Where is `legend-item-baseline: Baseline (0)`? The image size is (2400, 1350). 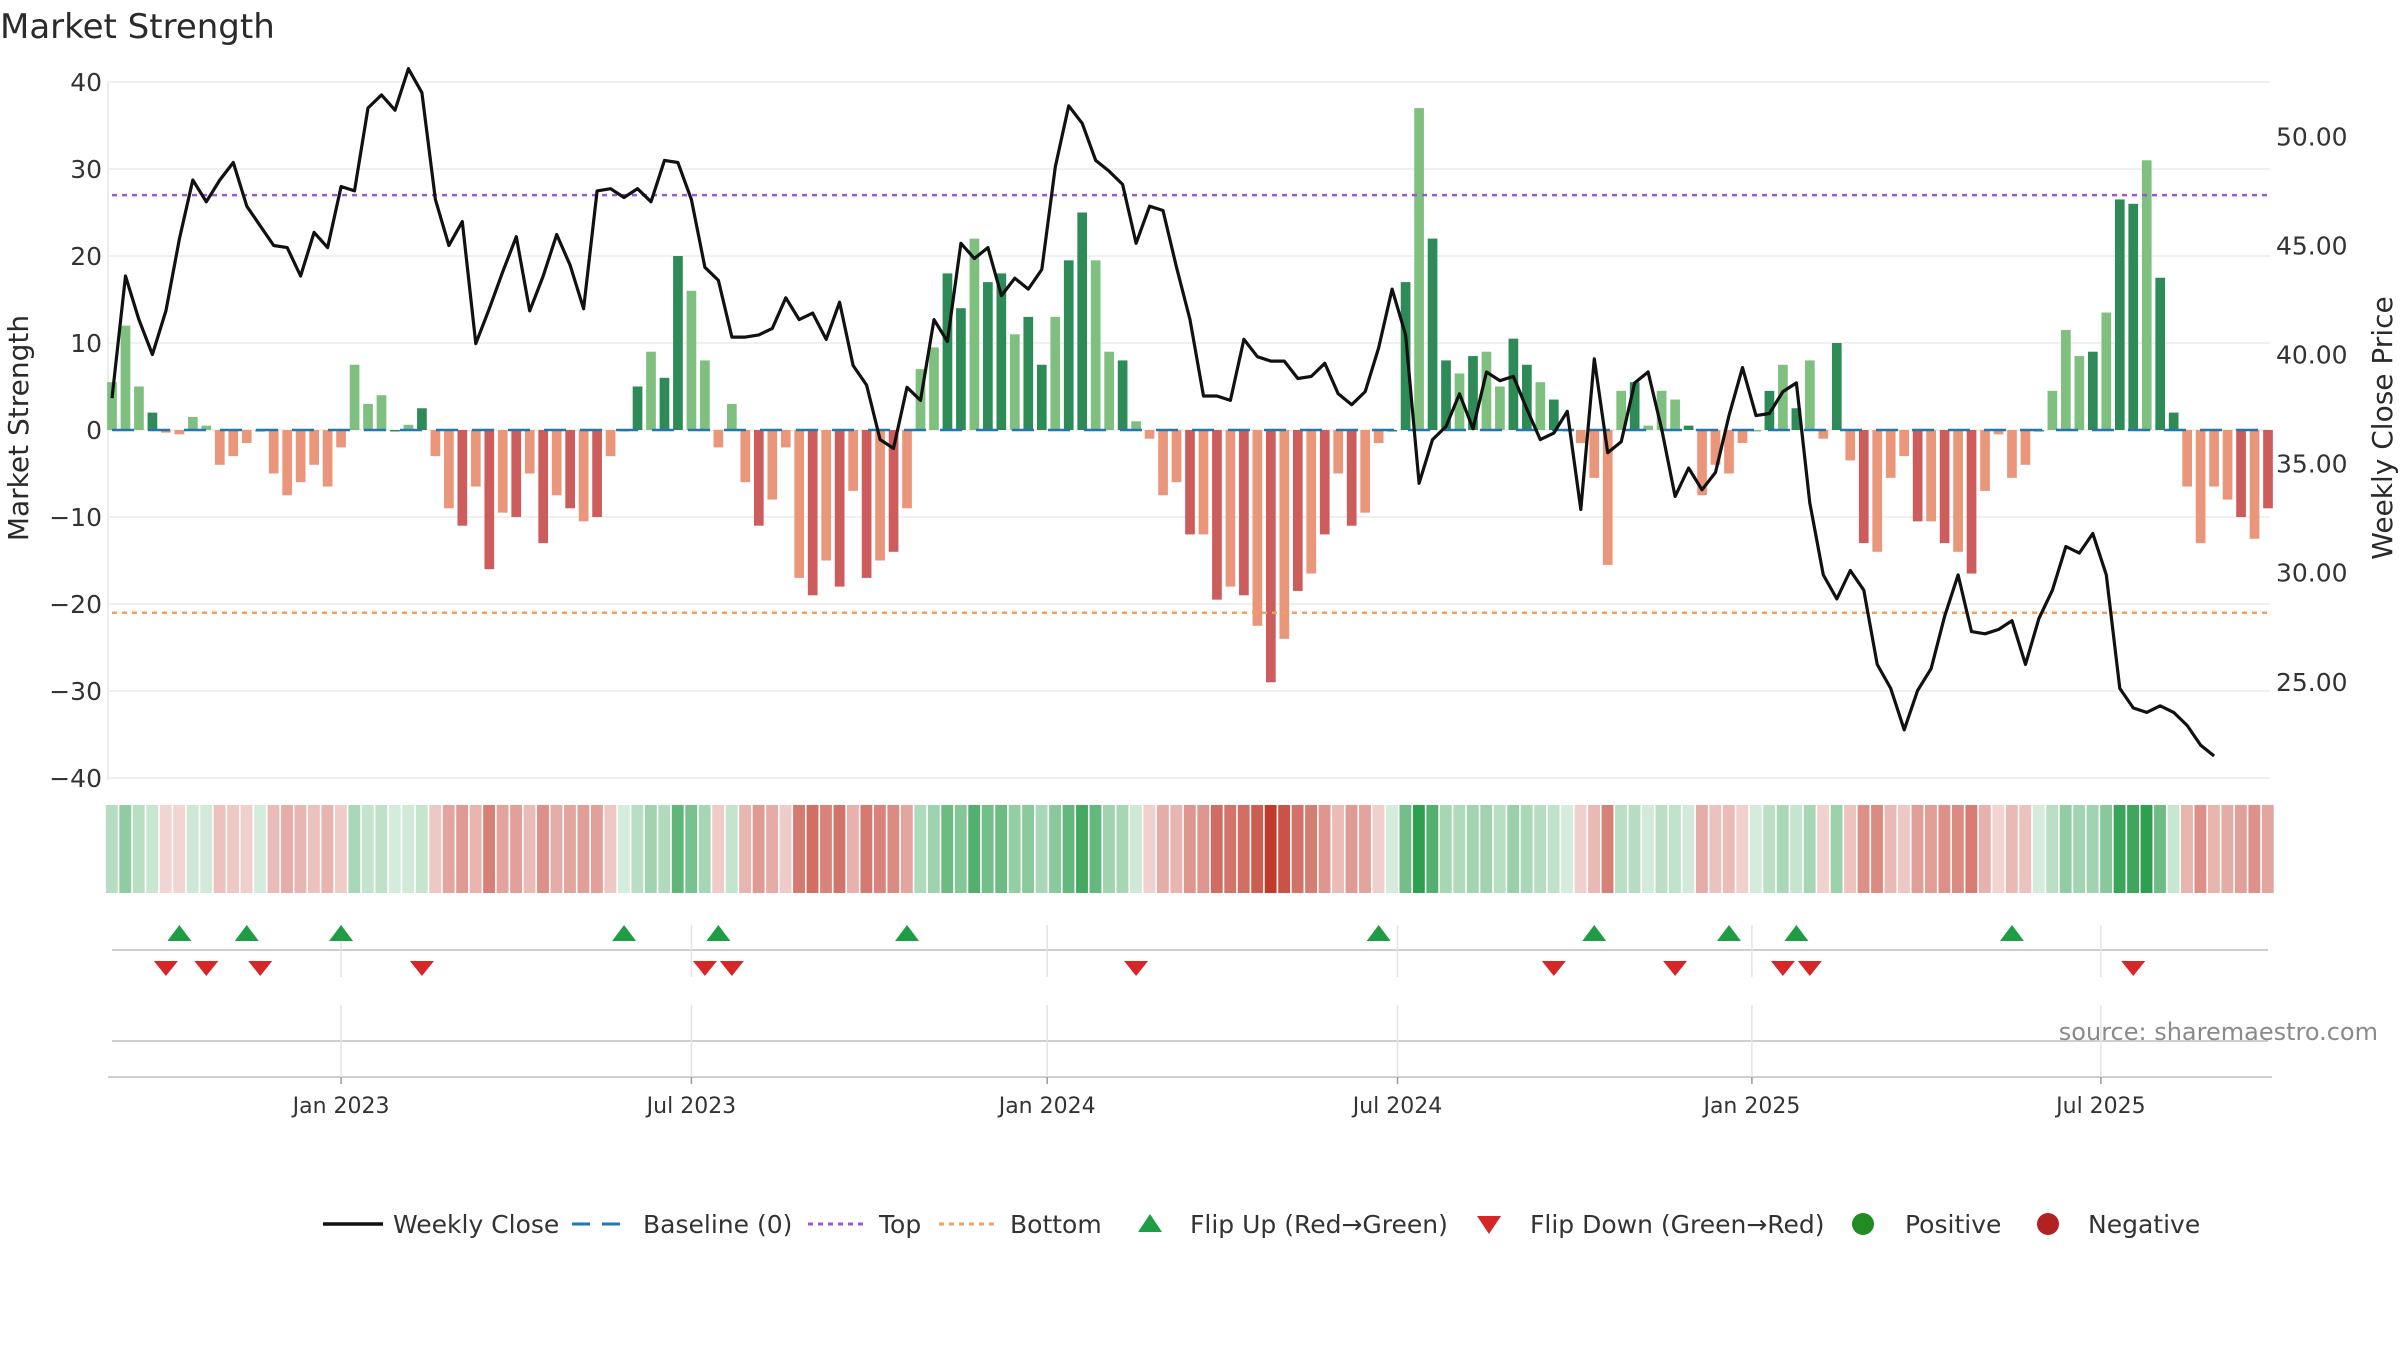 legend-item-baseline: Baseline (0) is located at coordinates (682, 1224).